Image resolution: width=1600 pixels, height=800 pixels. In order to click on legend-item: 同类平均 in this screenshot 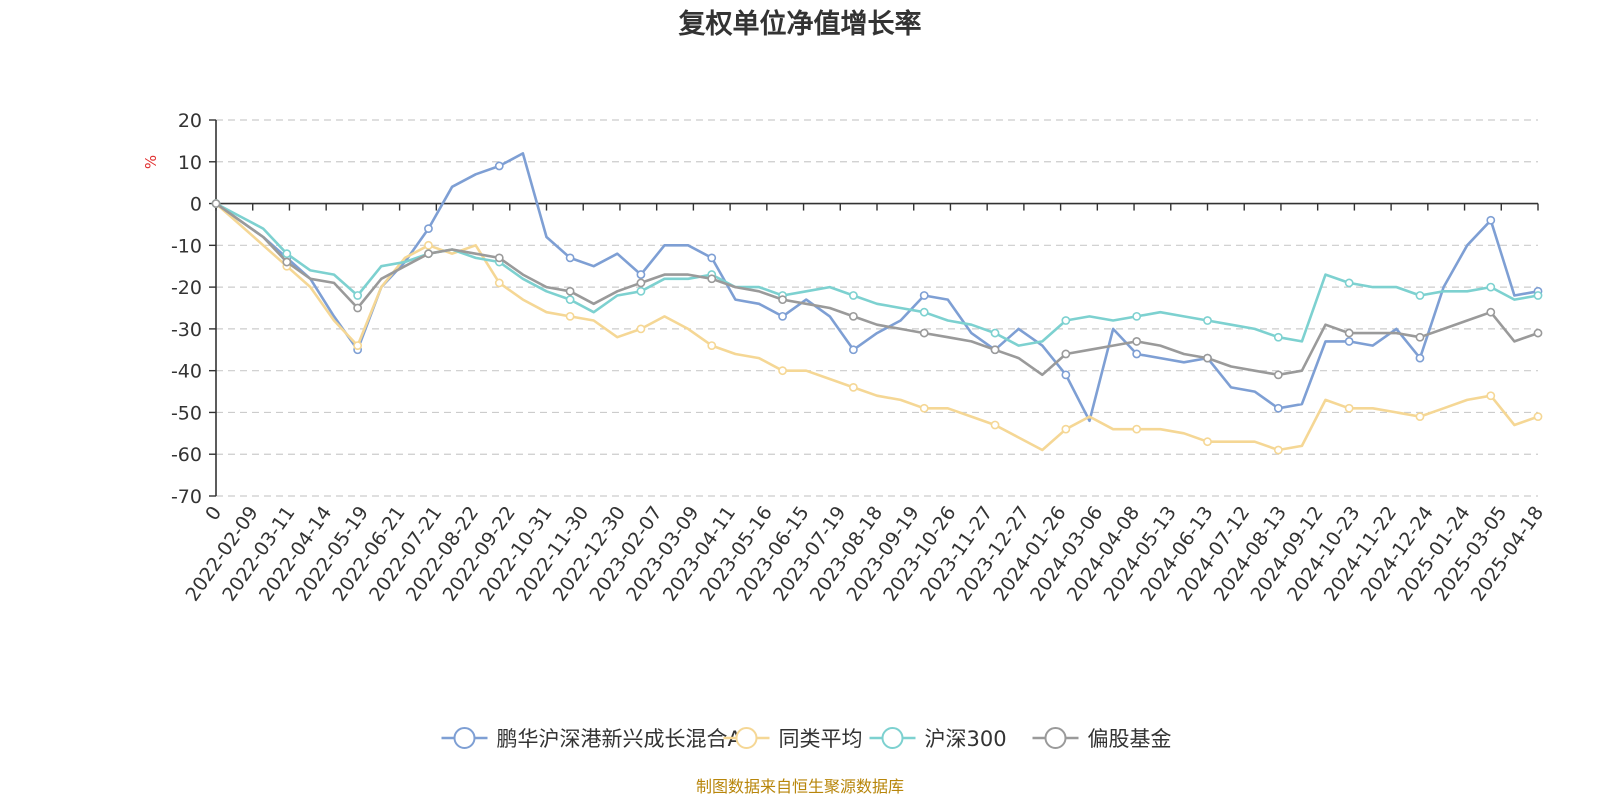, I will do `click(793, 739)`.